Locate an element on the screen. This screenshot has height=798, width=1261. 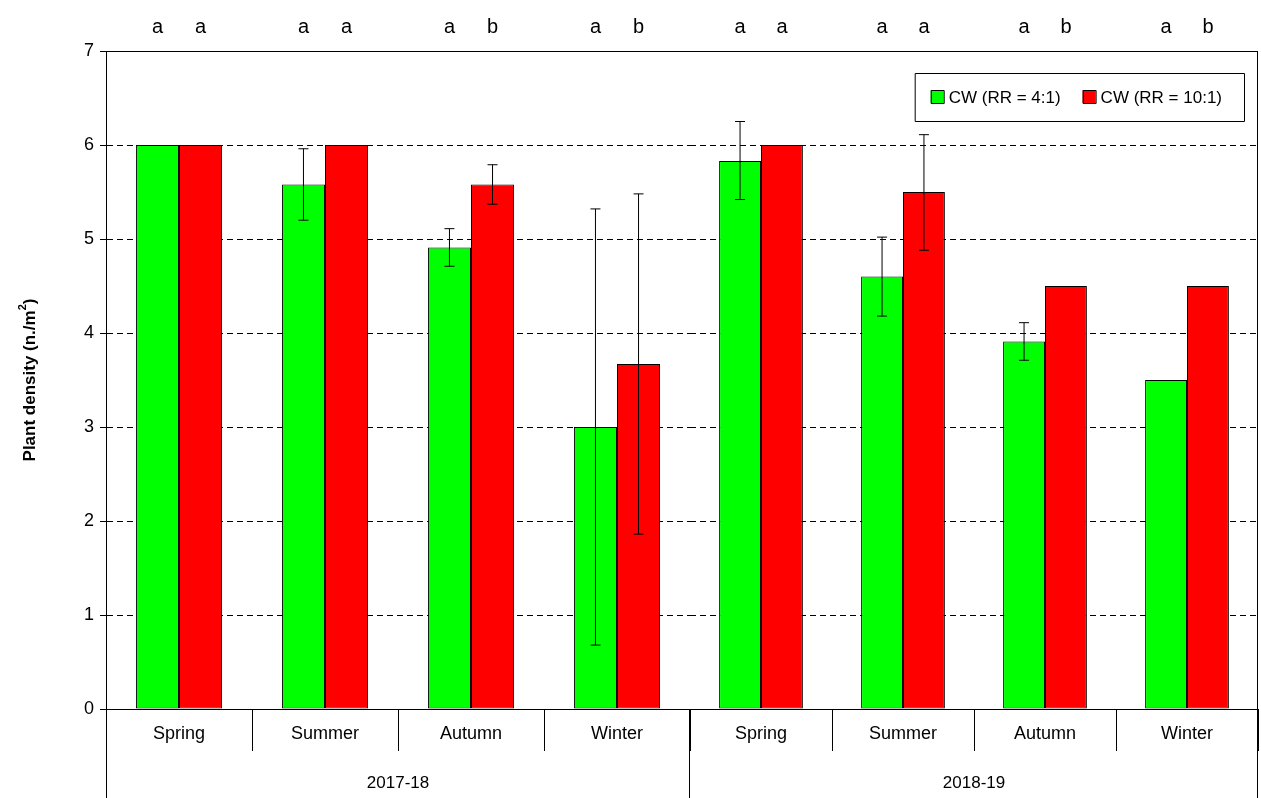
x-axis-title: 2017-18 is located at coordinates (398, 783).